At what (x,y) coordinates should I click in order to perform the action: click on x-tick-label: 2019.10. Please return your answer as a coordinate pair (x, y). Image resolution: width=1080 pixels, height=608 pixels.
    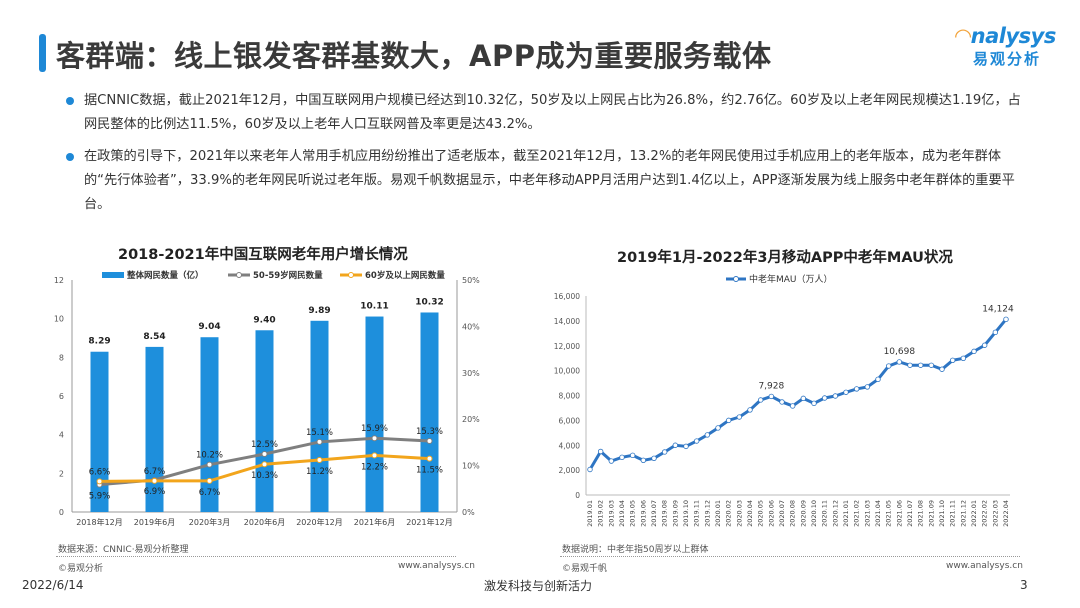
    Looking at the image, I should click on (686, 513).